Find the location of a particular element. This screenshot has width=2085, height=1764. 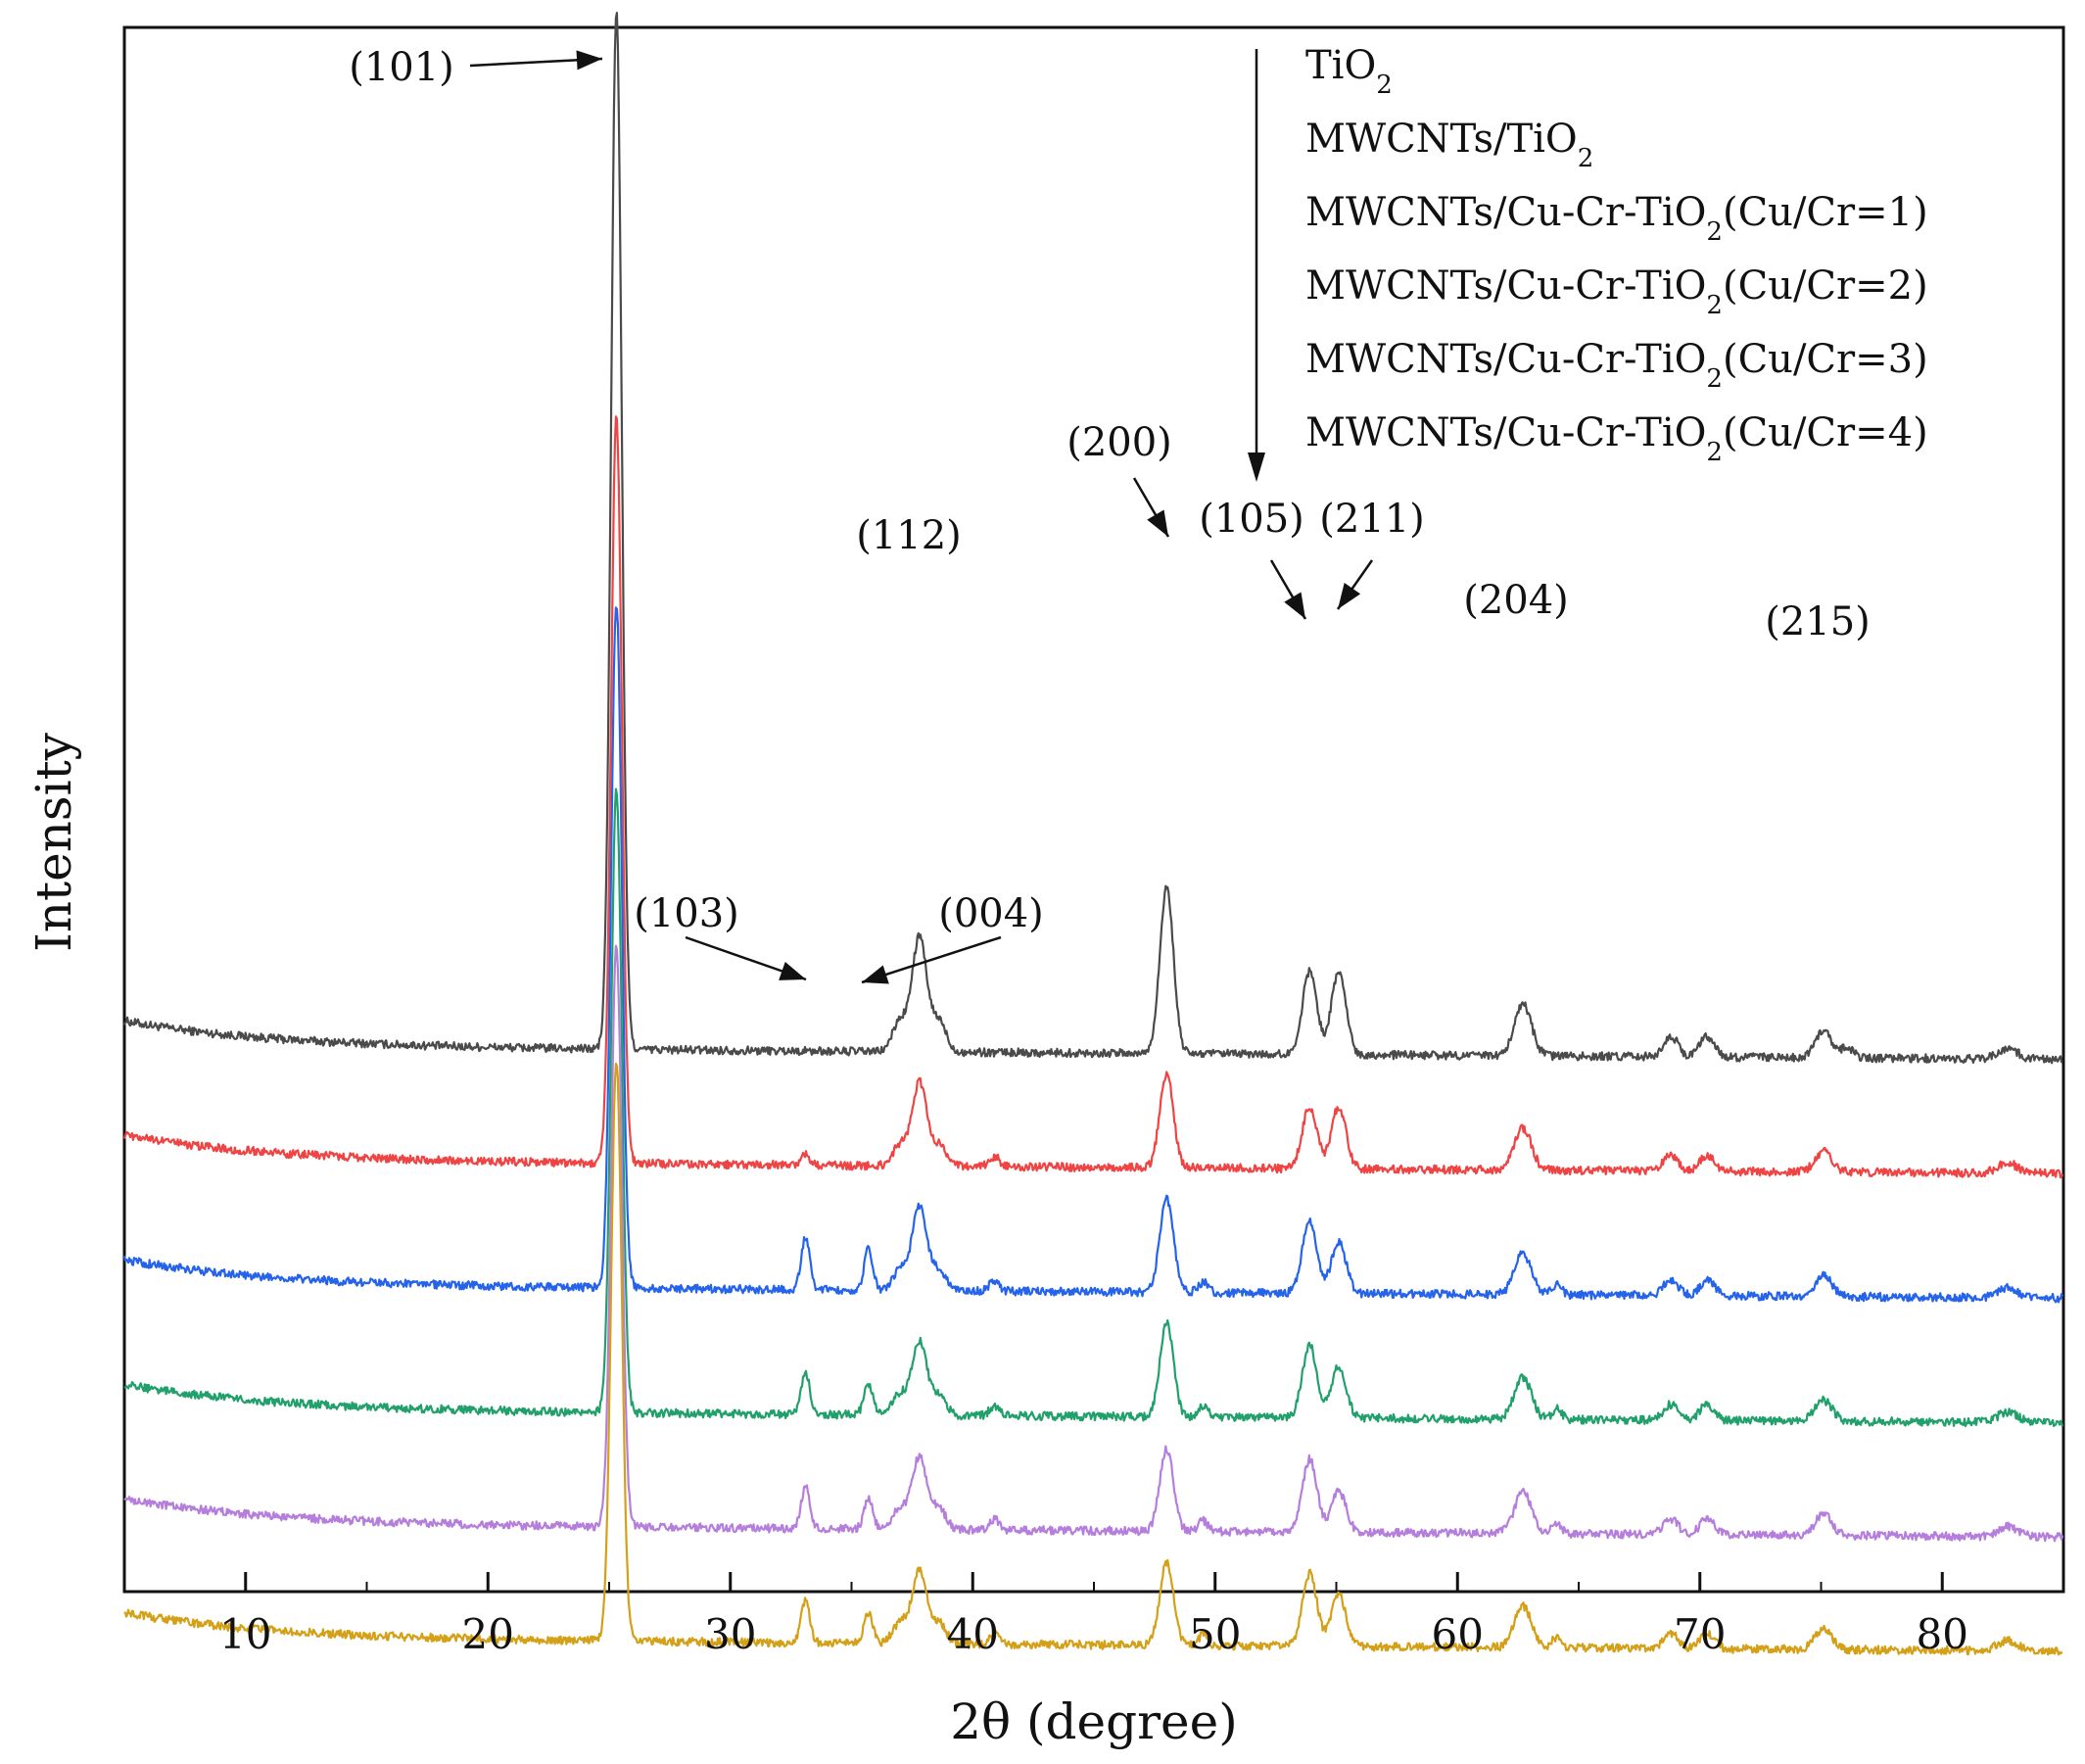

peak-label: (103) is located at coordinates (686, 913).